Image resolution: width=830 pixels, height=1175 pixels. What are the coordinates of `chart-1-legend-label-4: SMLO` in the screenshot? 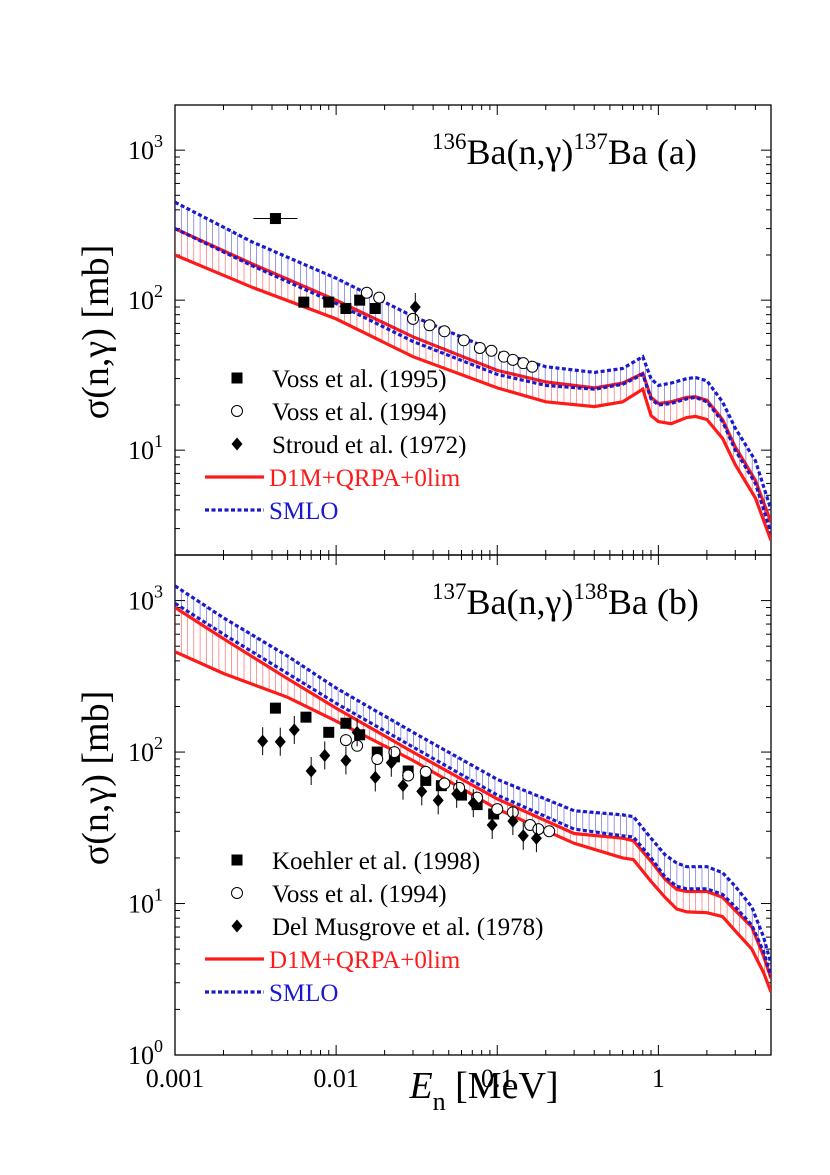 It's located at (303, 993).